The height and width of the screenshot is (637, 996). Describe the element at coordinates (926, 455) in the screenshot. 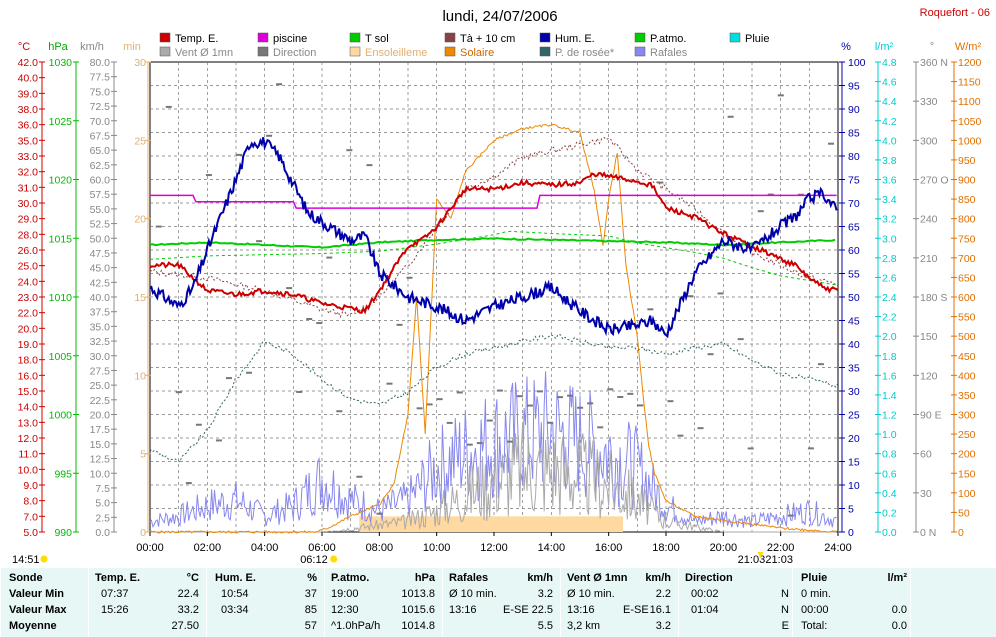

I see `axis-tick-label: 60` at that location.